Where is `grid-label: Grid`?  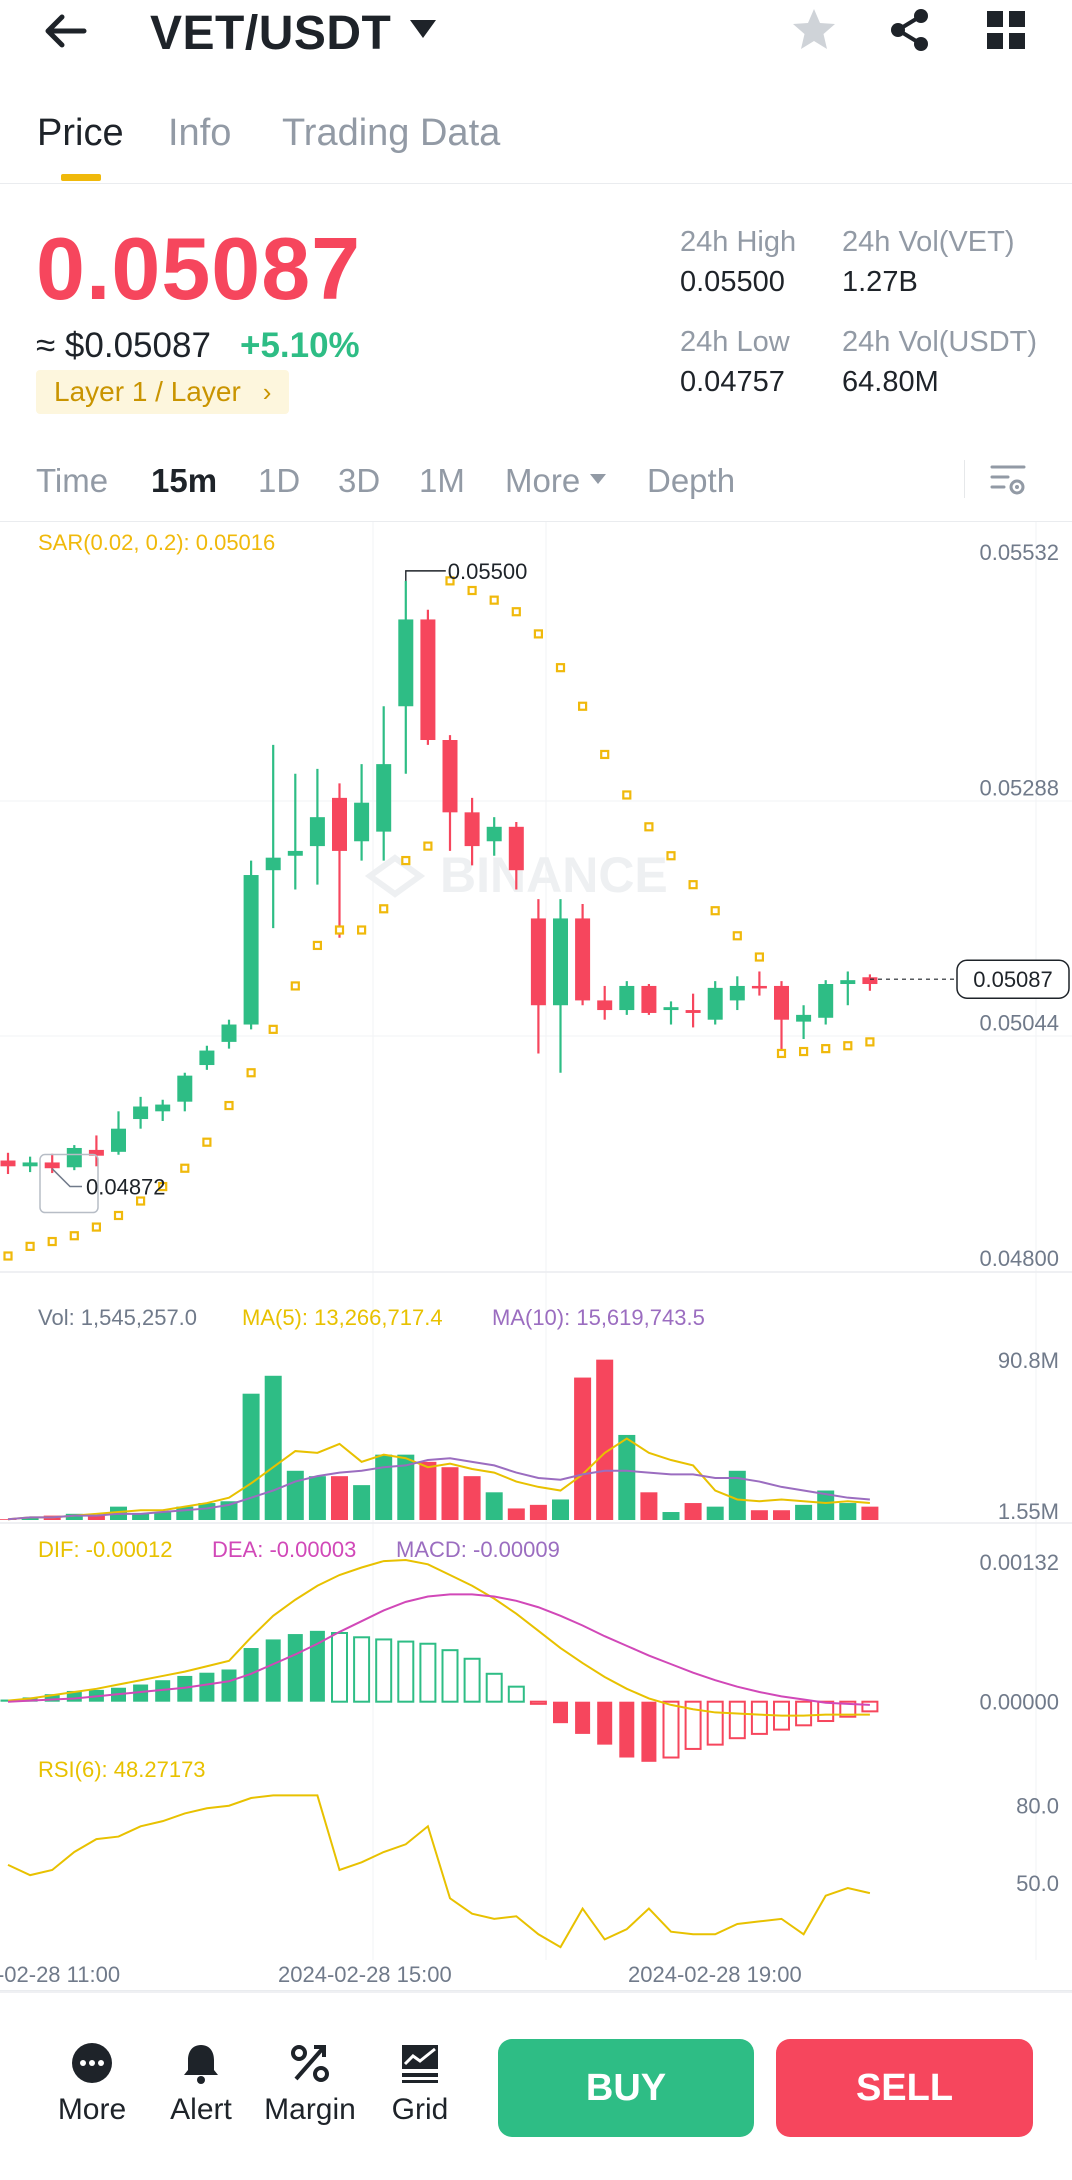 grid-label: Grid is located at coordinates (420, 2109).